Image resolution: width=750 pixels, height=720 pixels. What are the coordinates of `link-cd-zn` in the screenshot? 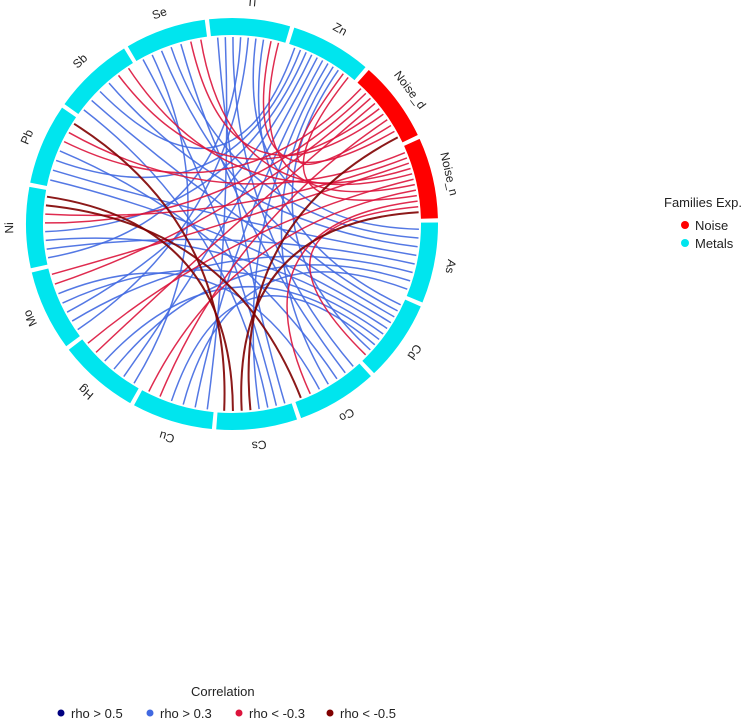 It's located at (331, 210).